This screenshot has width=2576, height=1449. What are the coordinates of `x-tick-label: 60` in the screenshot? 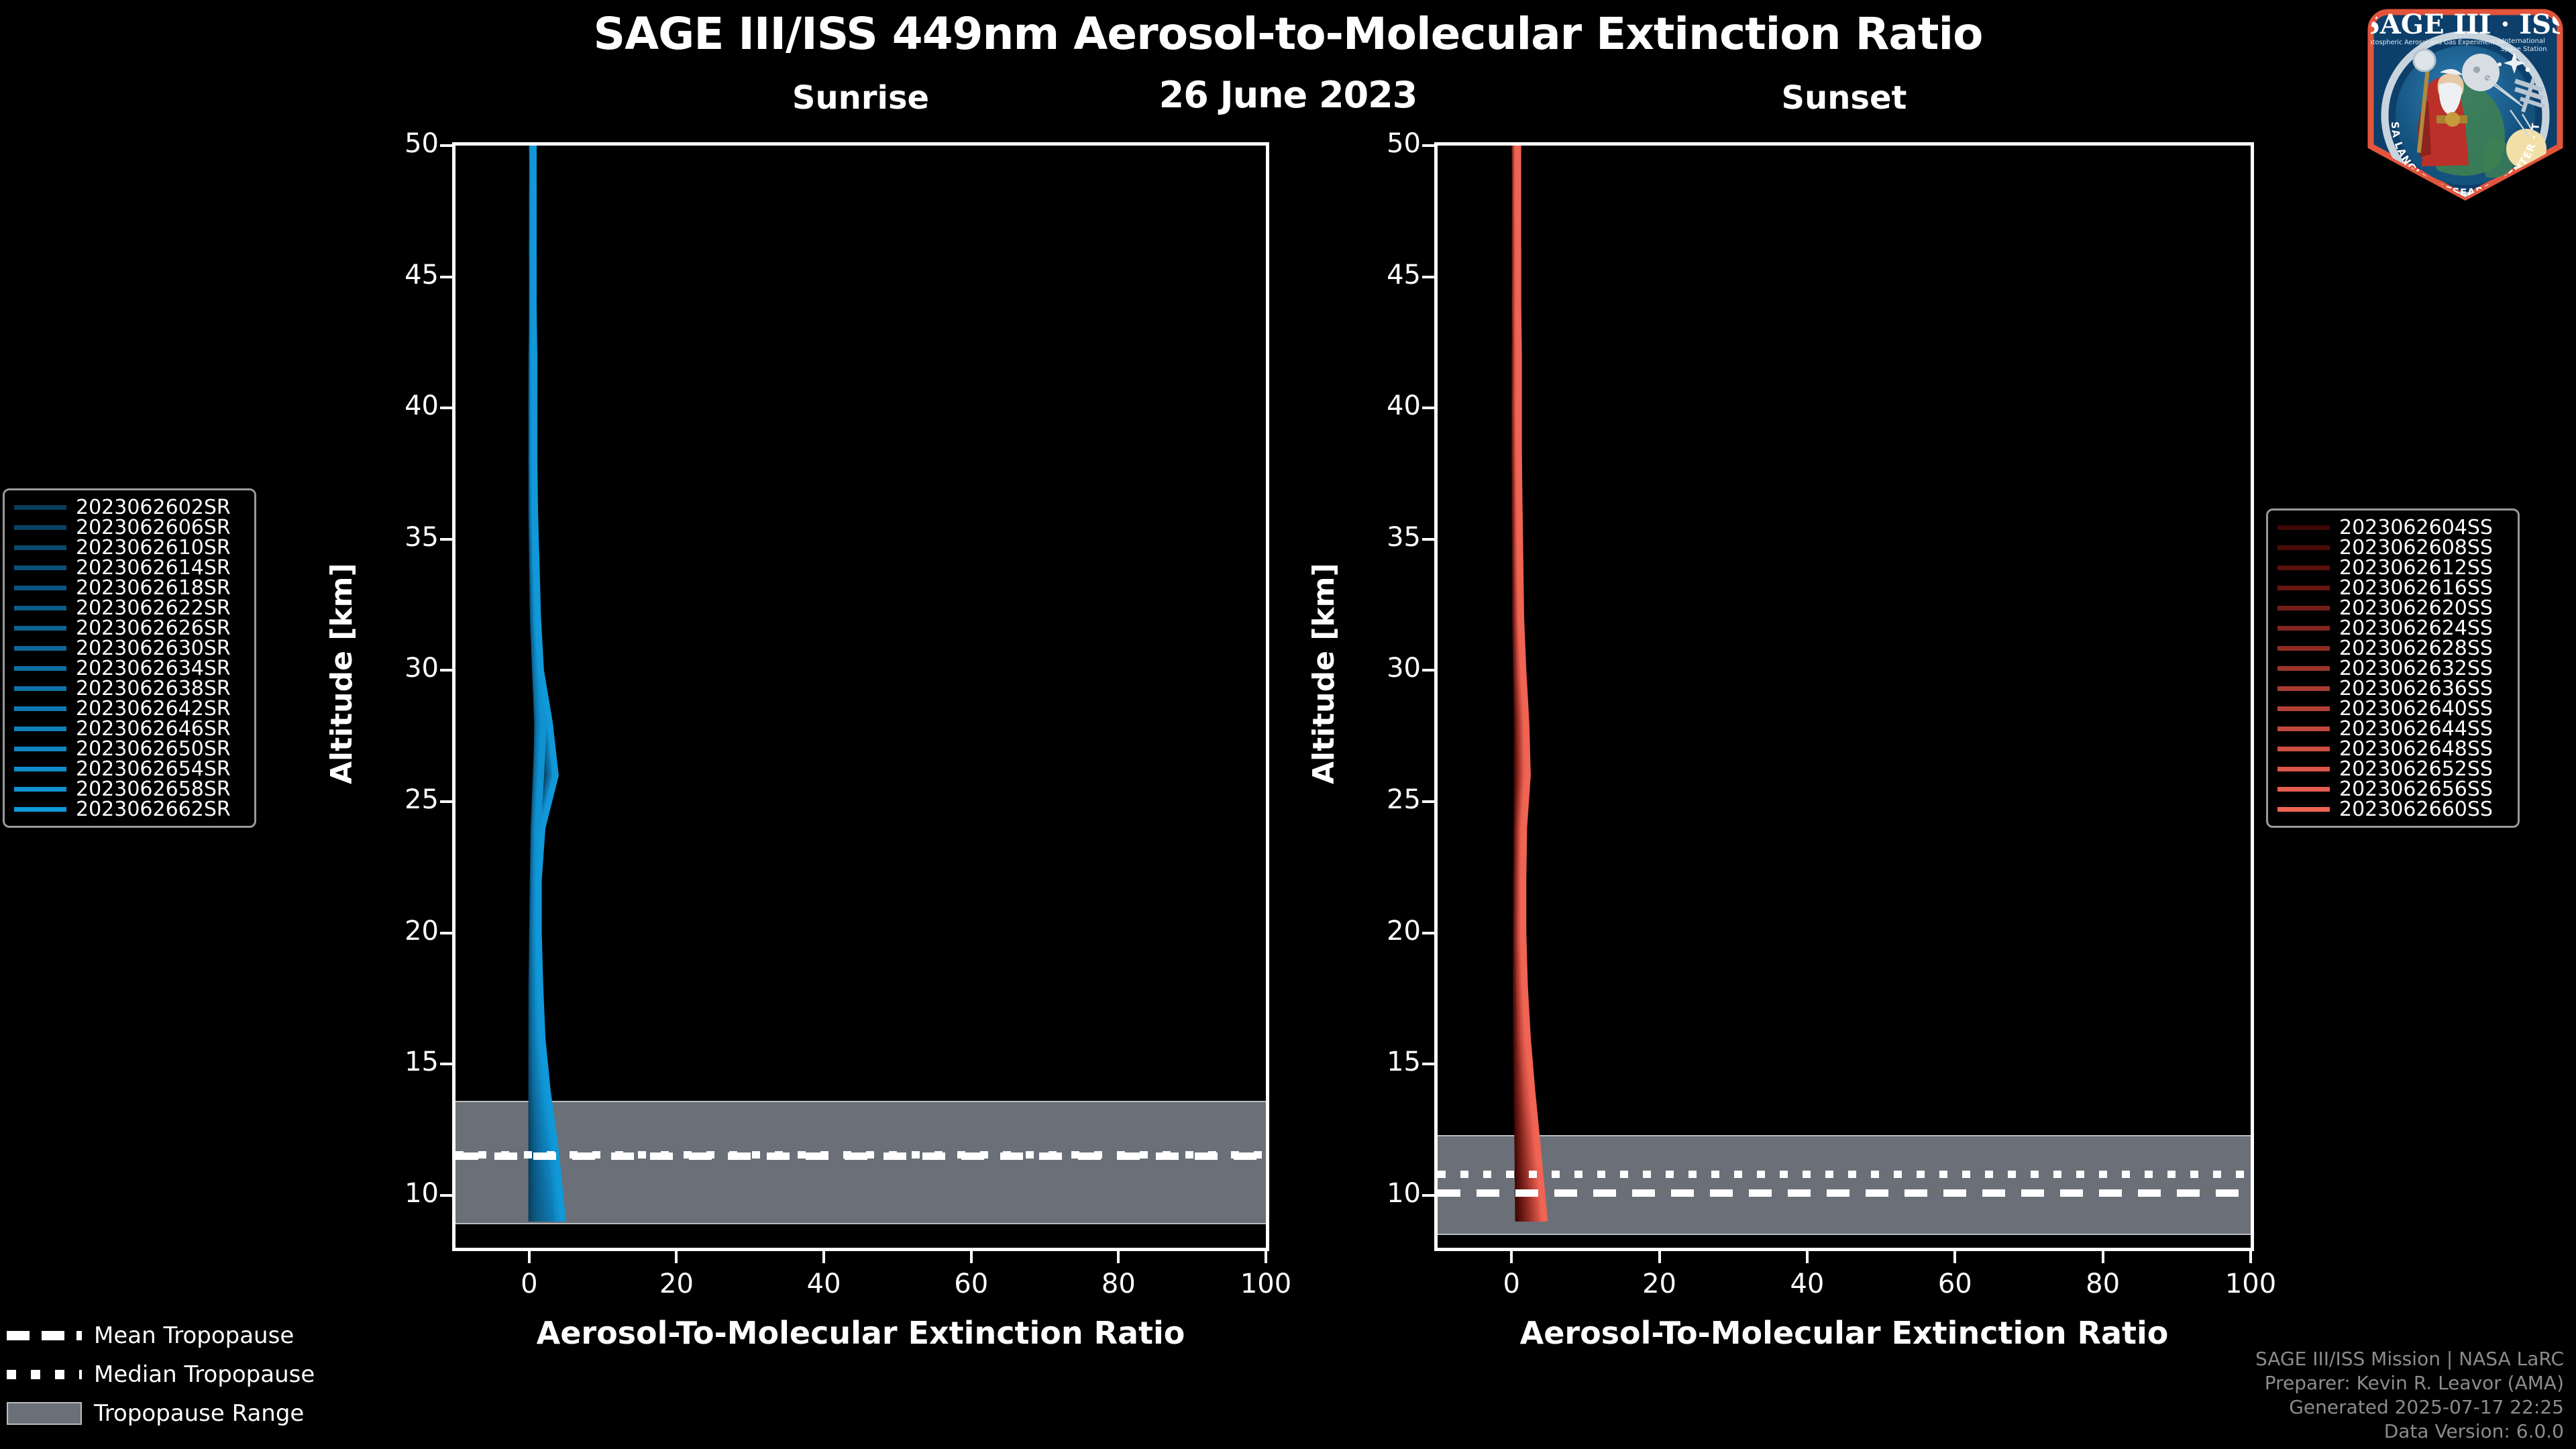 It's located at (971, 1284).